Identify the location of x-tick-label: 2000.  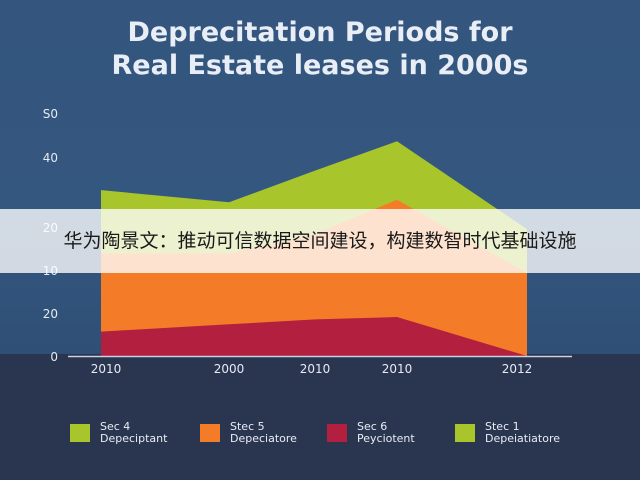
(229, 369).